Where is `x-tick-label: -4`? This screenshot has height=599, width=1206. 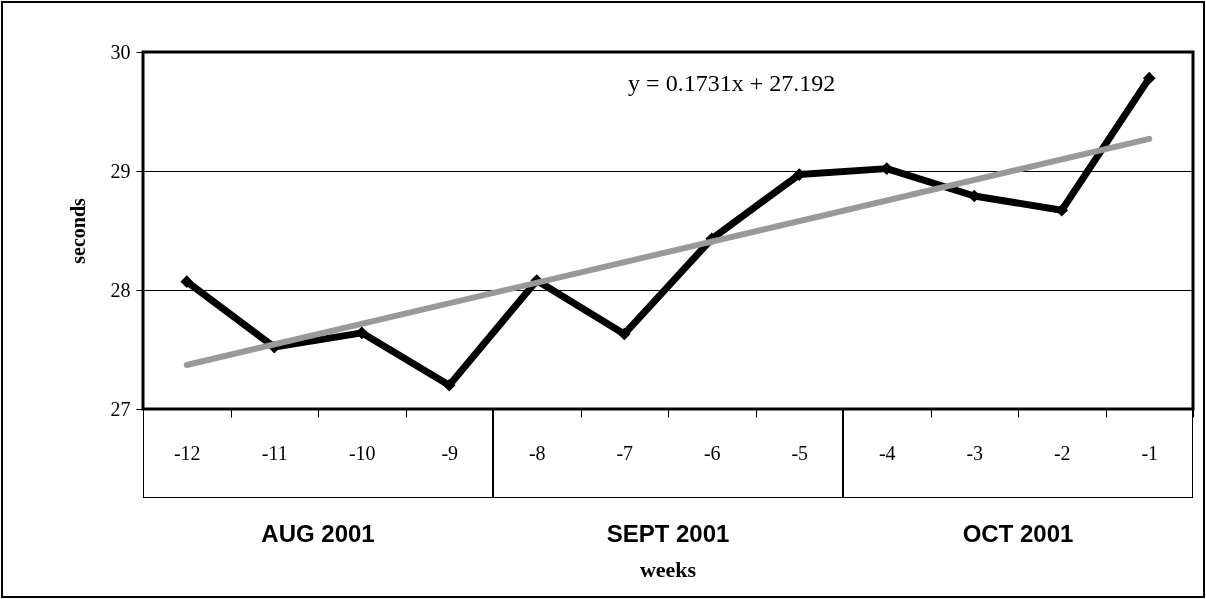 x-tick-label: -4 is located at coordinates (887, 452).